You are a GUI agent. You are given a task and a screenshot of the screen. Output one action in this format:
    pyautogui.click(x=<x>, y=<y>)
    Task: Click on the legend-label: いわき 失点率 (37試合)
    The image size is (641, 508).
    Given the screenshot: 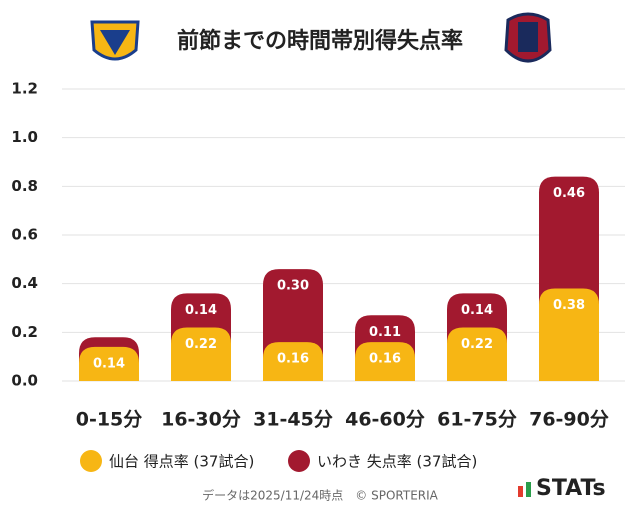 What is the action you would take?
    pyautogui.click(x=397, y=462)
    